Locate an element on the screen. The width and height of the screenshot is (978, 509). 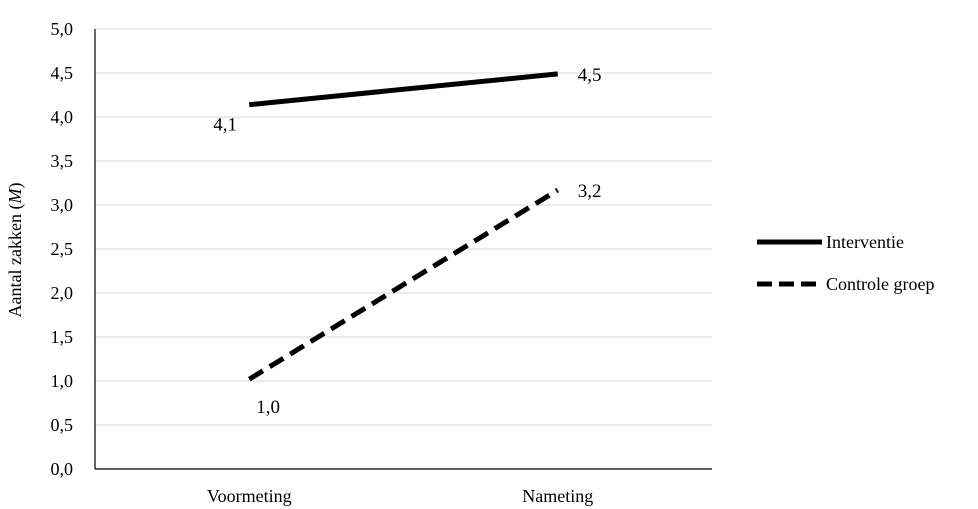
y-tick-label: 4,5 is located at coordinates (62, 73).